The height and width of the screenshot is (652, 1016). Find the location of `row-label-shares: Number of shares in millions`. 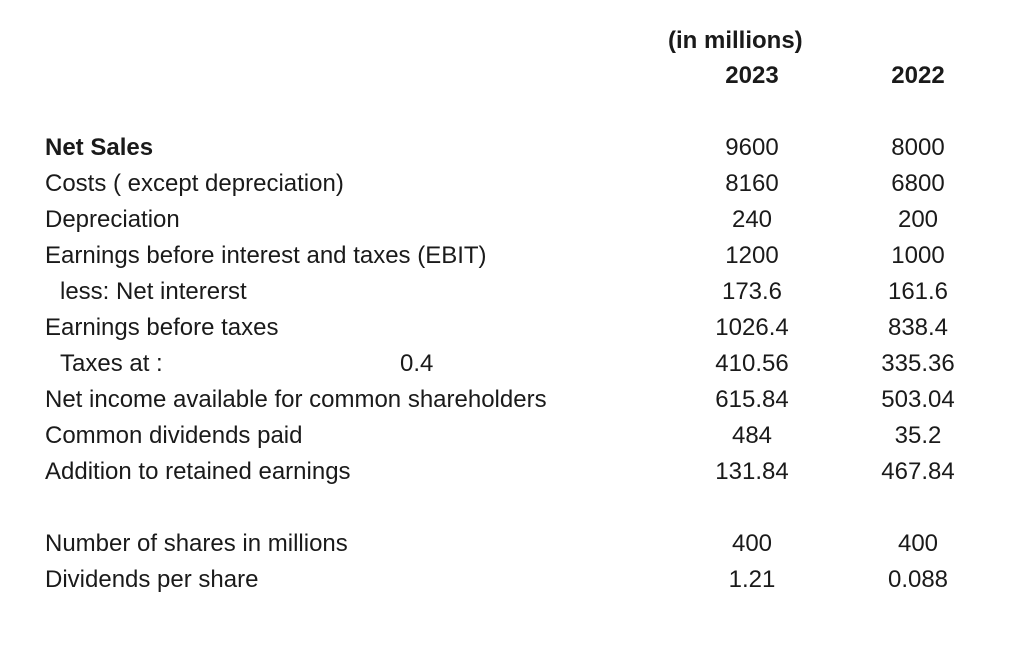

row-label-shares: Number of shares in millions is located at coordinates (196, 543).